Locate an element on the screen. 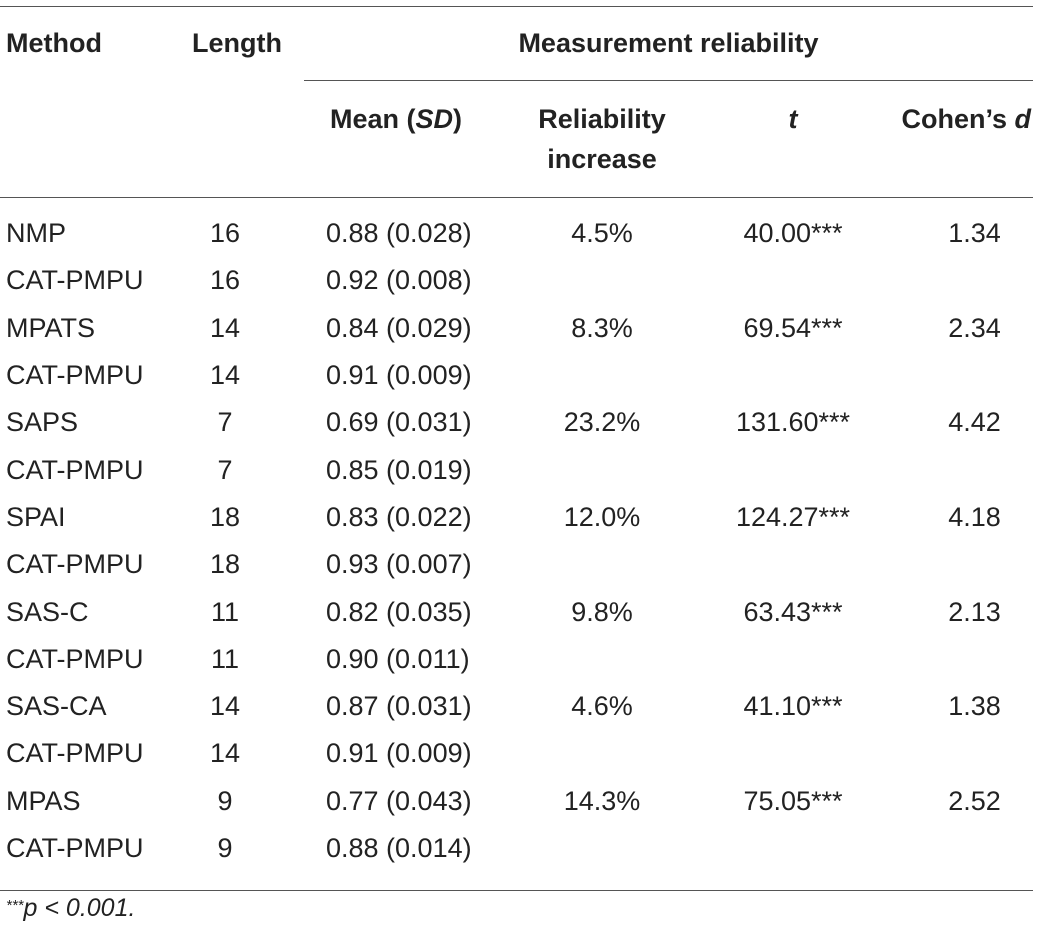  cell-cohens-d: 1.38 is located at coordinates (974, 706).